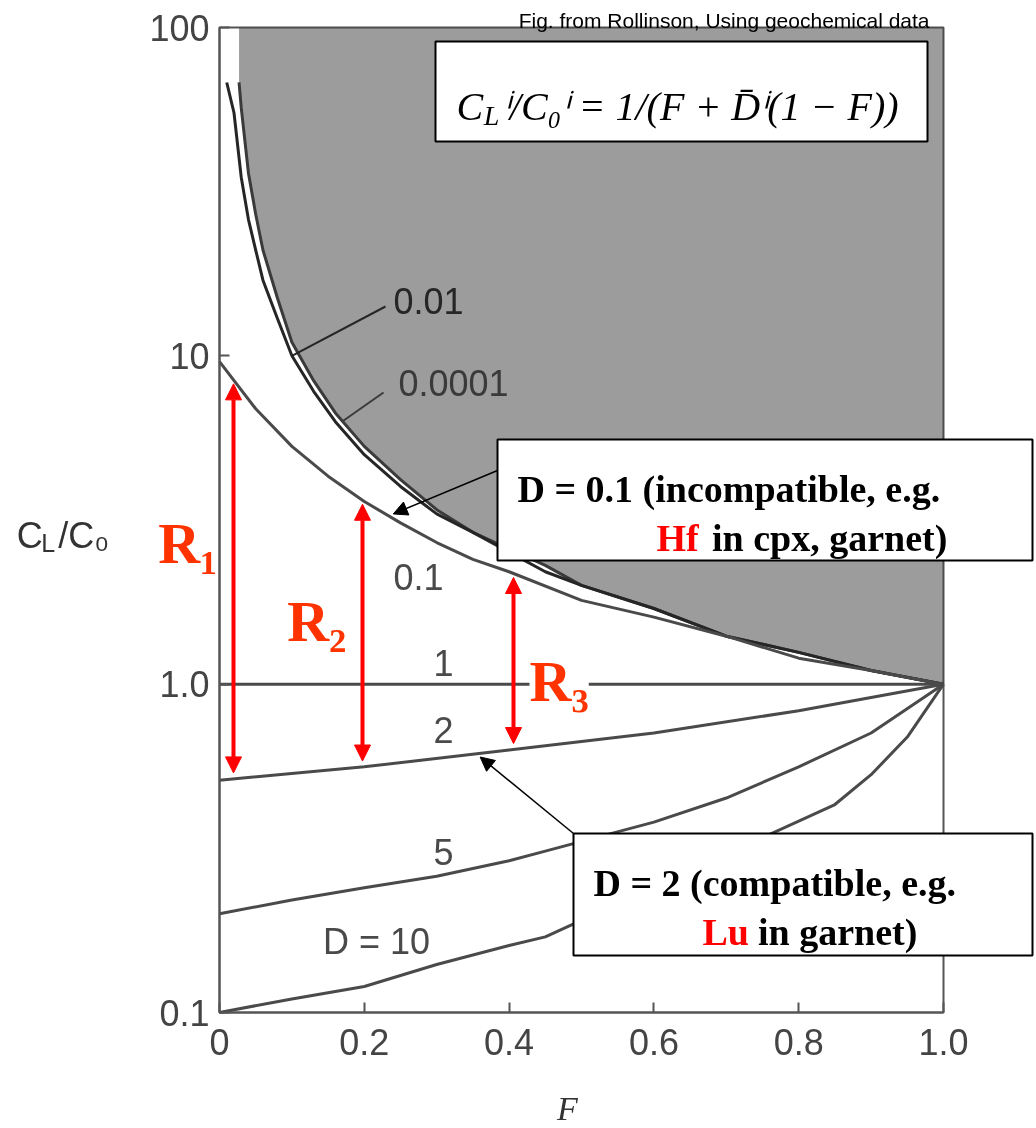 This screenshot has width=1036, height=1128. I want to click on series-label: D = 10, so click(376, 941).